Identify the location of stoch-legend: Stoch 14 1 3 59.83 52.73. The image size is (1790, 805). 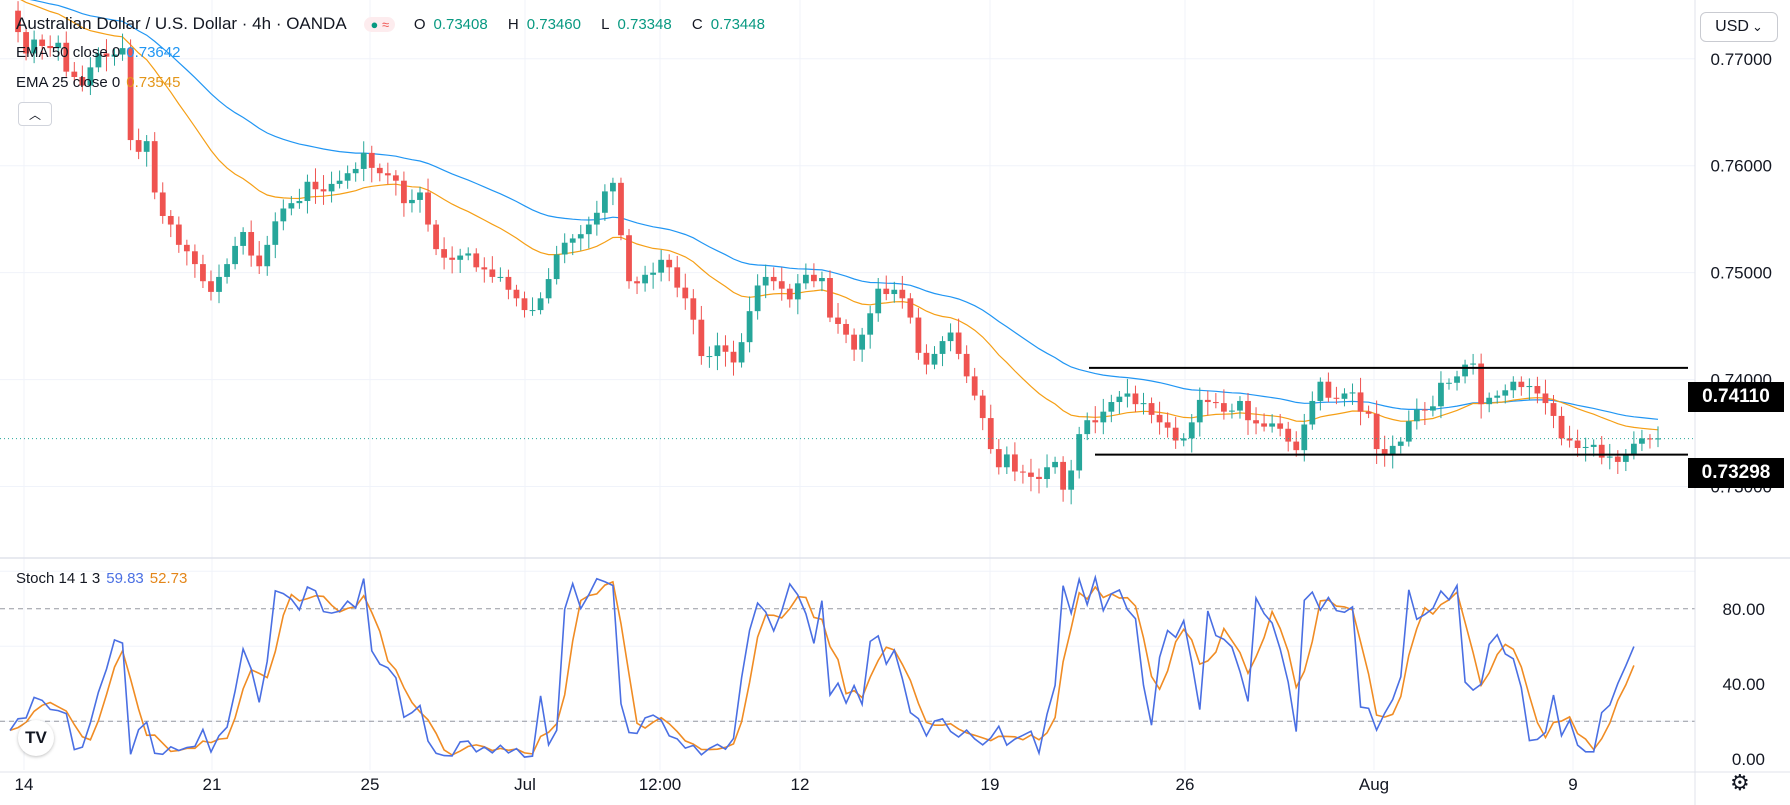
(101, 578).